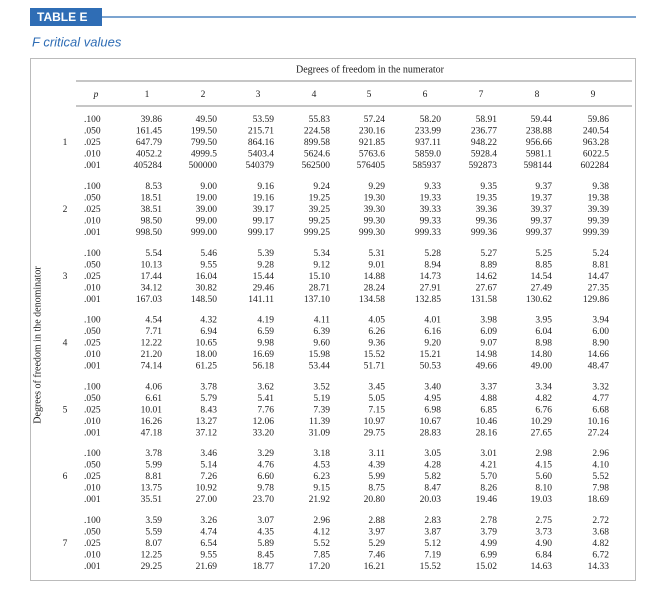  I want to click on critical-value: 15.02, so click(487, 567).